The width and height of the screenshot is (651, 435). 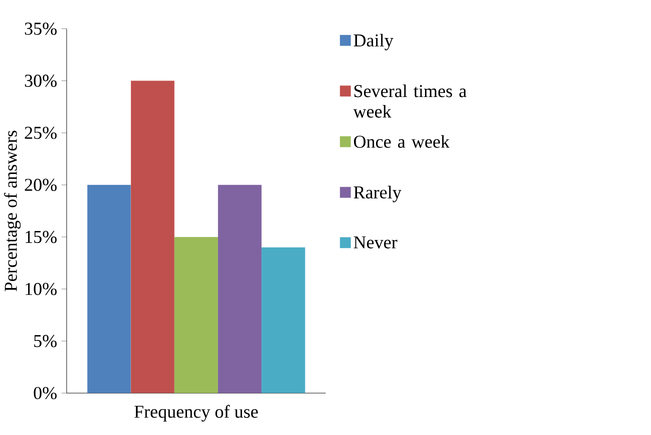 I want to click on legend-label: Never, so click(x=376, y=242).